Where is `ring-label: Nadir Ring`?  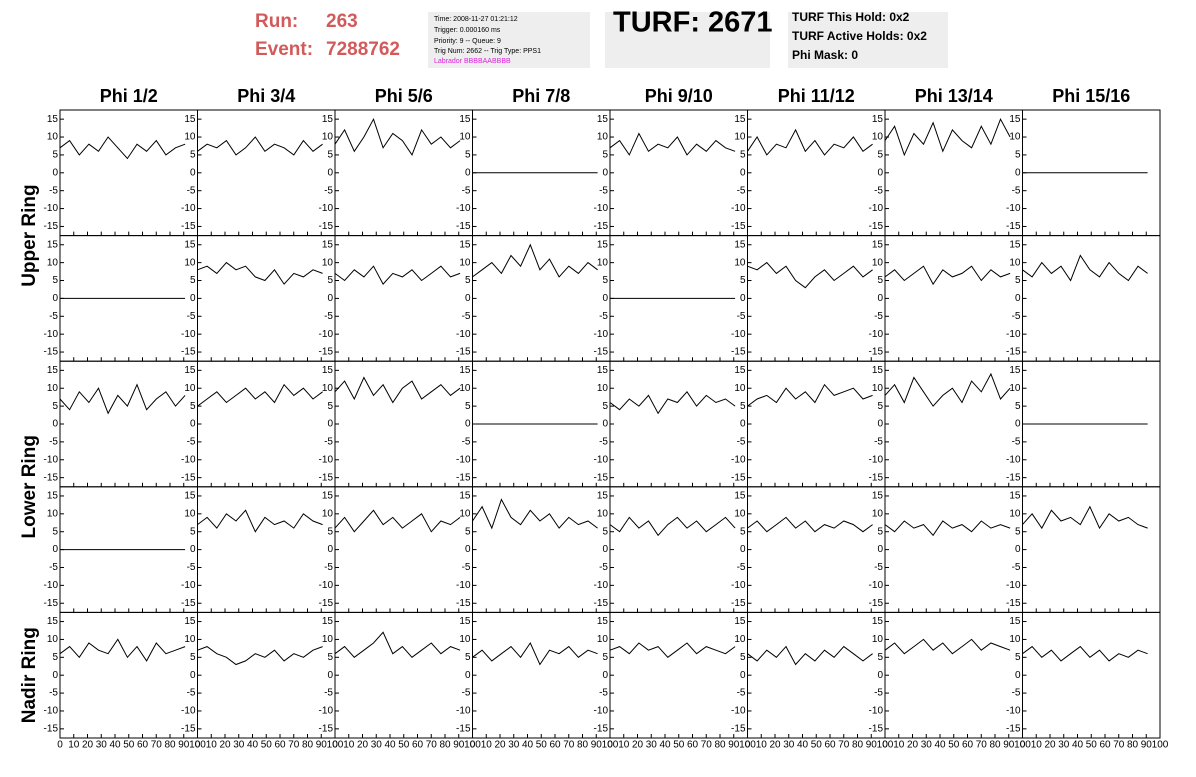
ring-label: Nadir Ring is located at coordinates (29, 675).